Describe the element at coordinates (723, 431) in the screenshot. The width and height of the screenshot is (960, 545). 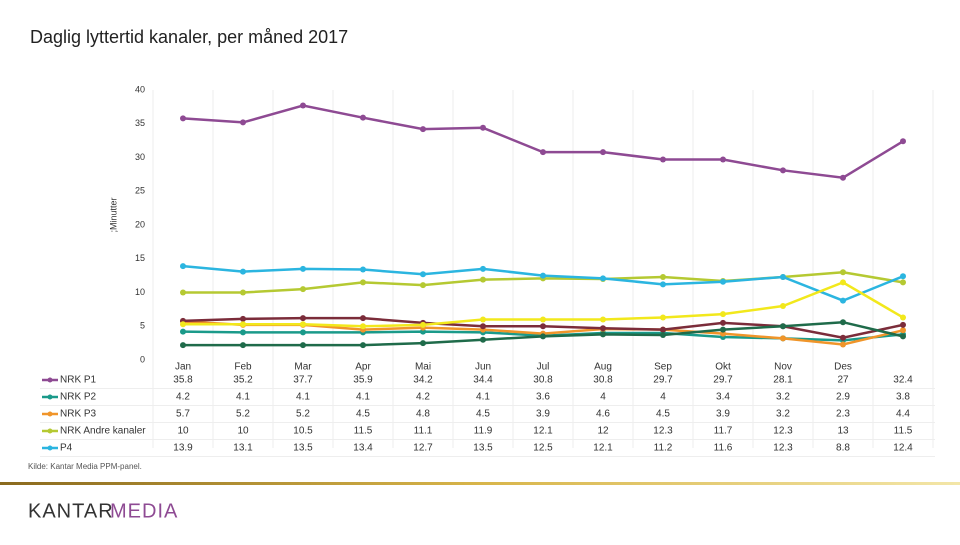
I see `table-value: 11.7` at that location.